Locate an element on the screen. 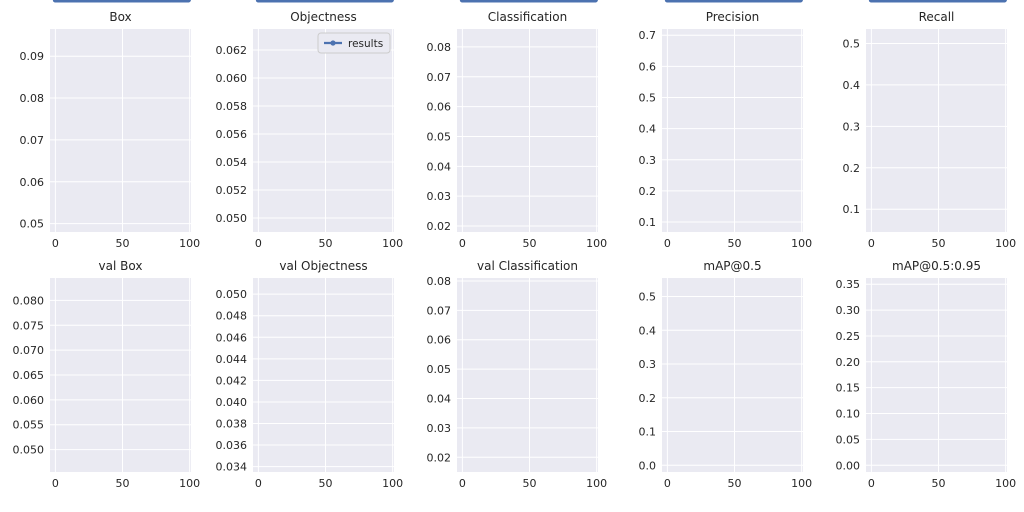  y-tick-label: 0.055 is located at coordinates (29, 425).